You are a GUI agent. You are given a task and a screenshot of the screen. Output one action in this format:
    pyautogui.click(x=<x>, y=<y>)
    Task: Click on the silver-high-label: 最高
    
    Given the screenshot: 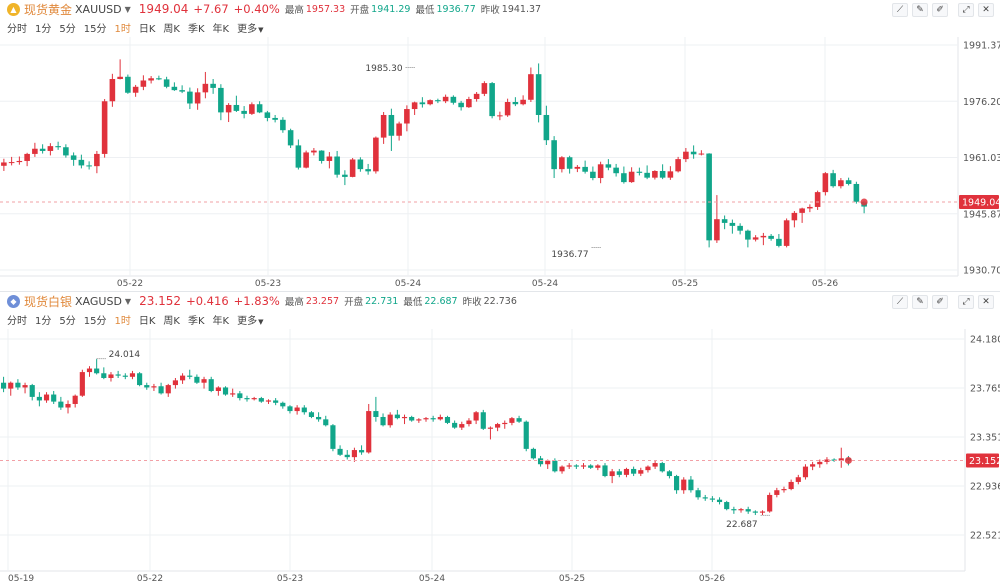 What is the action you would take?
    pyautogui.click(x=294, y=302)
    